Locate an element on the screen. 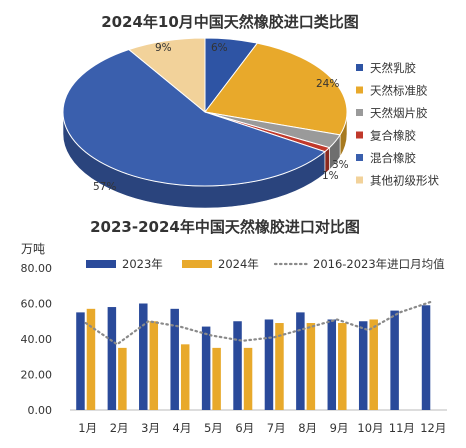  pie-label-5: 9% is located at coordinates (163, 48).